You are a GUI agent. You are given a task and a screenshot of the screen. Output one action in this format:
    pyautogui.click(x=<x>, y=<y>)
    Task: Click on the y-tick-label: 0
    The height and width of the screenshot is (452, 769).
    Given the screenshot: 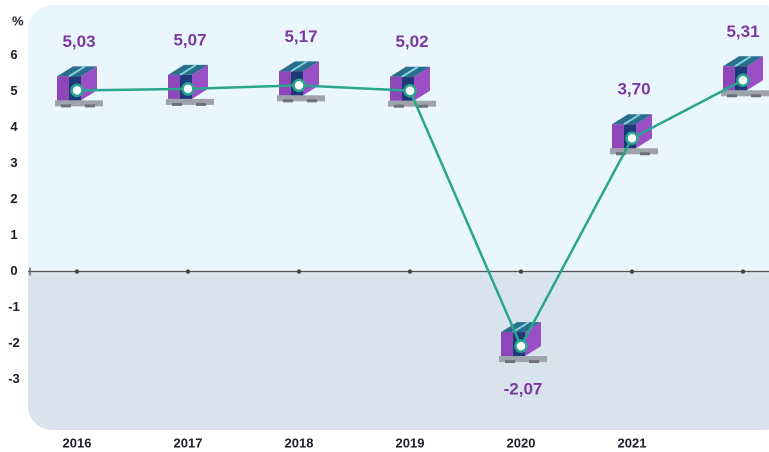 What is the action you would take?
    pyautogui.click(x=13, y=270)
    